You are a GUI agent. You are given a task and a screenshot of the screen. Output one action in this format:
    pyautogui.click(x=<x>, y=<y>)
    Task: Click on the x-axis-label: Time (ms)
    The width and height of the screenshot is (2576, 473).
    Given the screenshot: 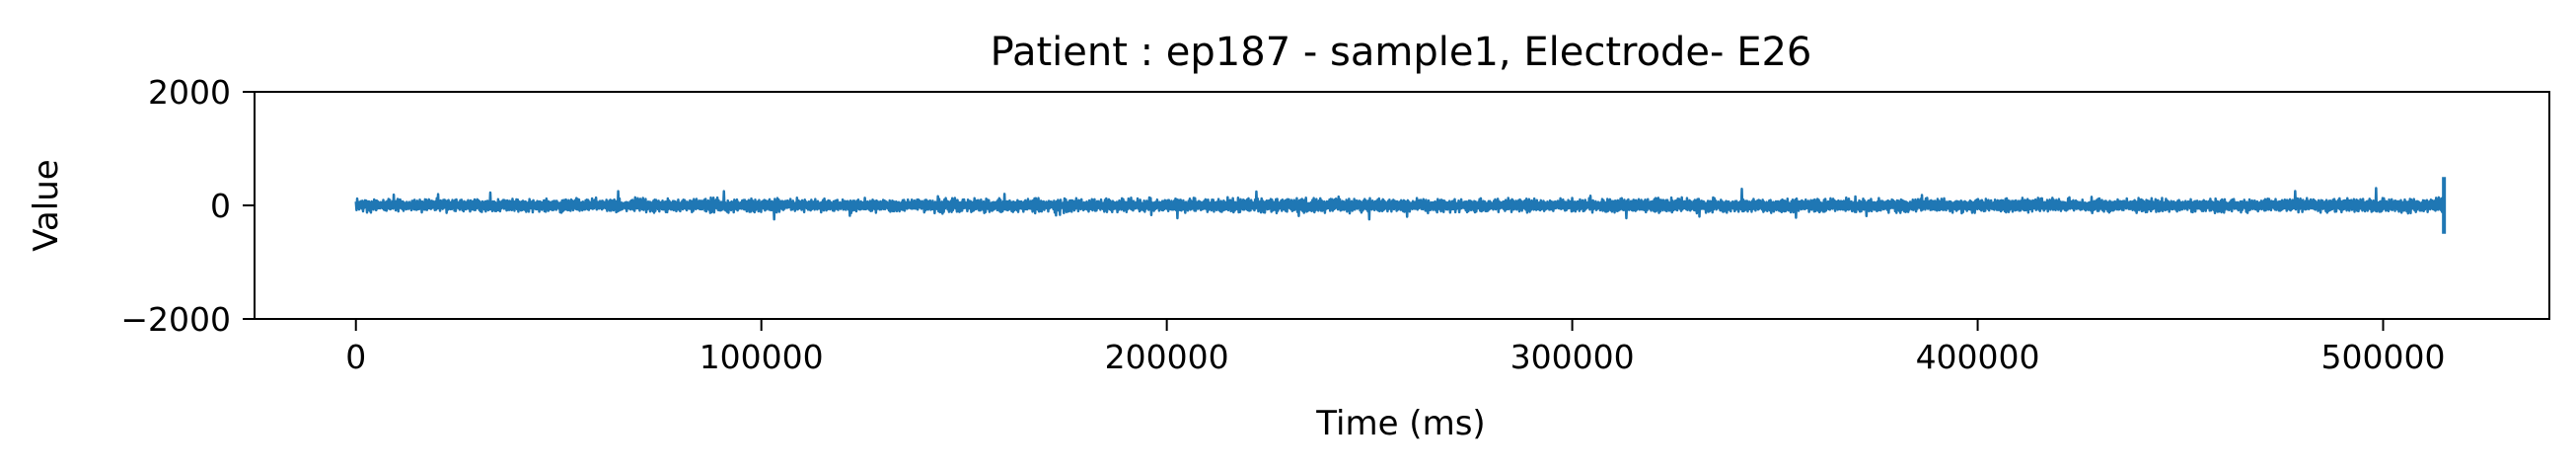 What is the action you would take?
    pyautogui.click(x=1400, y=423)
    